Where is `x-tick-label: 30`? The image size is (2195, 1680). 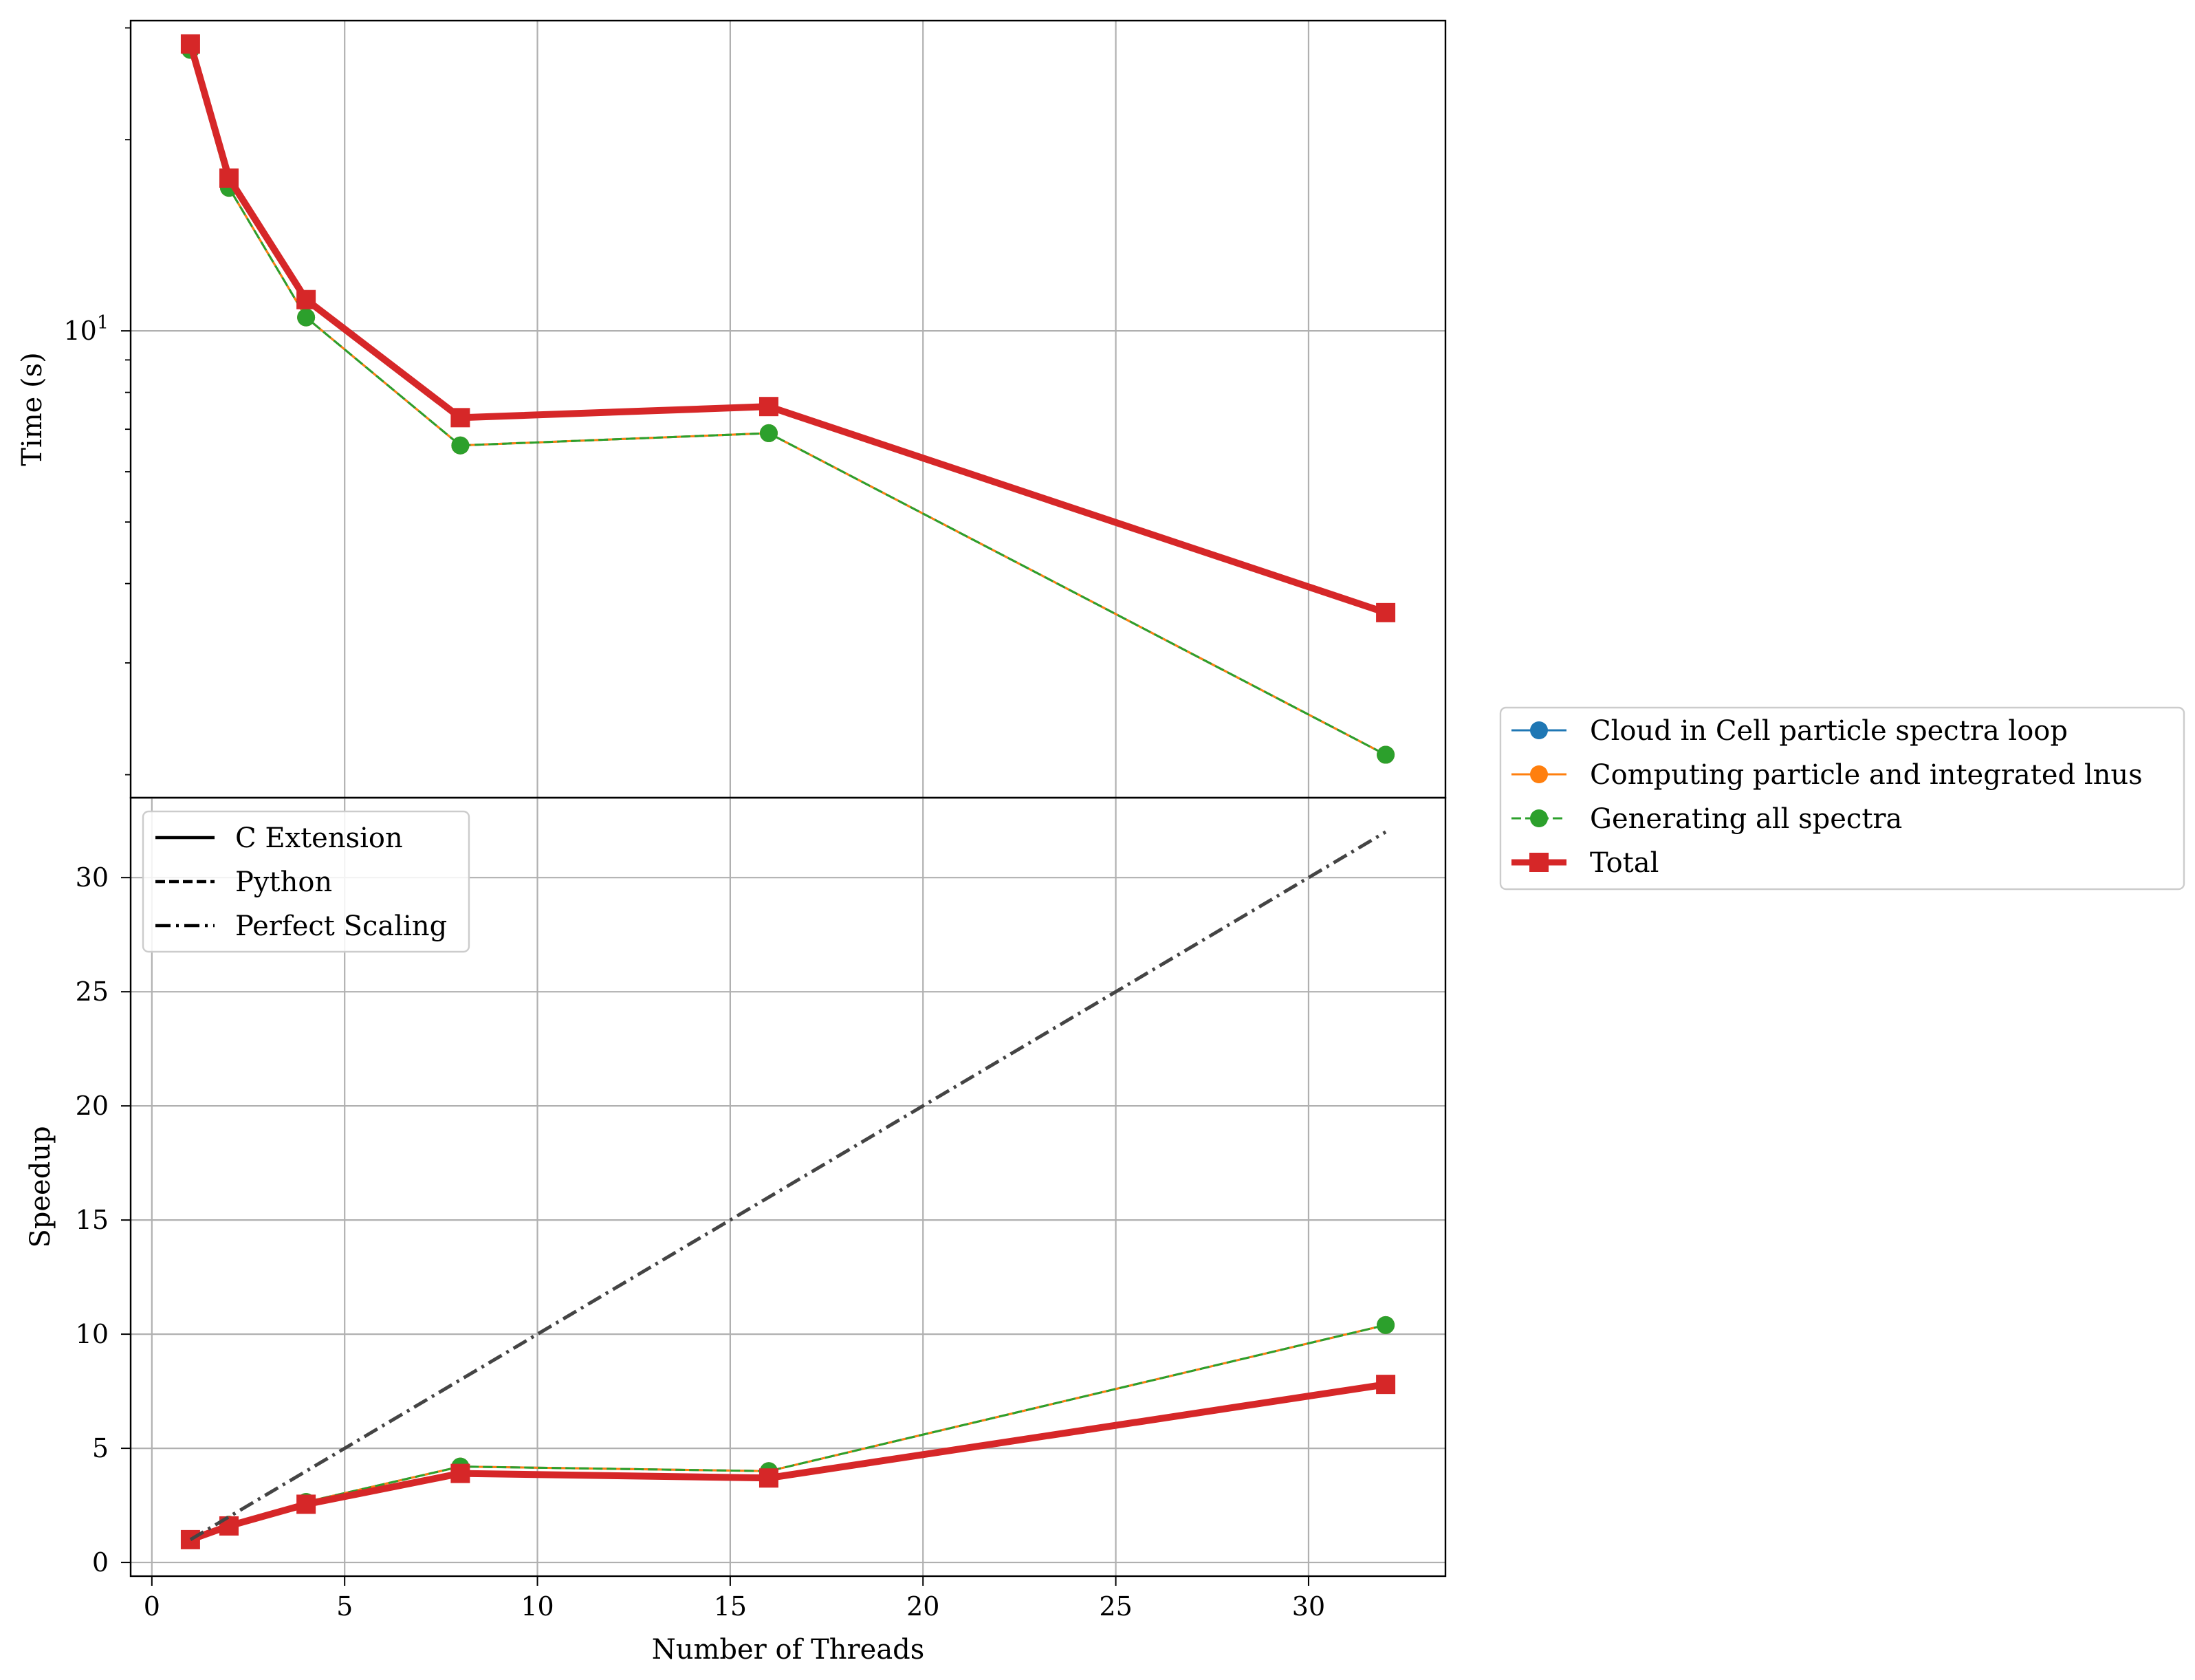 x-tick-label: 30 is located at coordinates (1309, 1606).